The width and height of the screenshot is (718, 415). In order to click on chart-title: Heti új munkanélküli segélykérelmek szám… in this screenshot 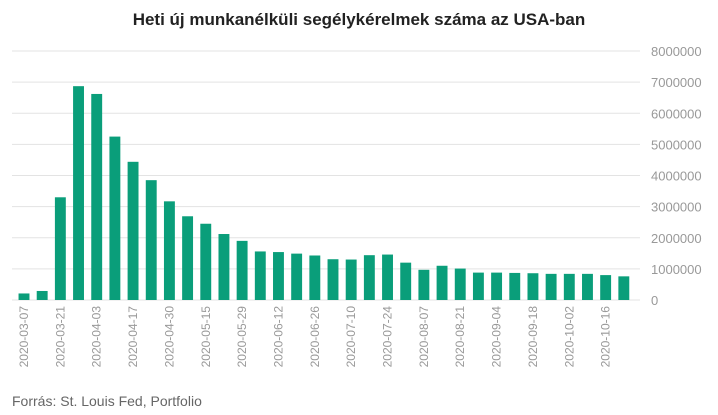, I will do `click(359, 19)`.